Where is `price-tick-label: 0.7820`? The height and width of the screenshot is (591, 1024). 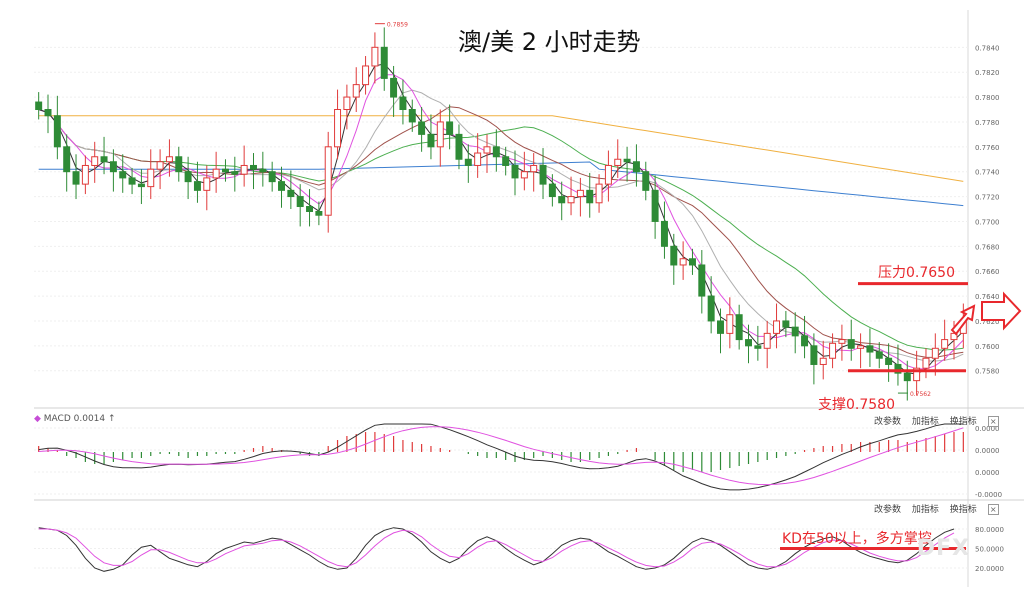
price-tick-label: 0.7820 is located at coordinates (987, 73).